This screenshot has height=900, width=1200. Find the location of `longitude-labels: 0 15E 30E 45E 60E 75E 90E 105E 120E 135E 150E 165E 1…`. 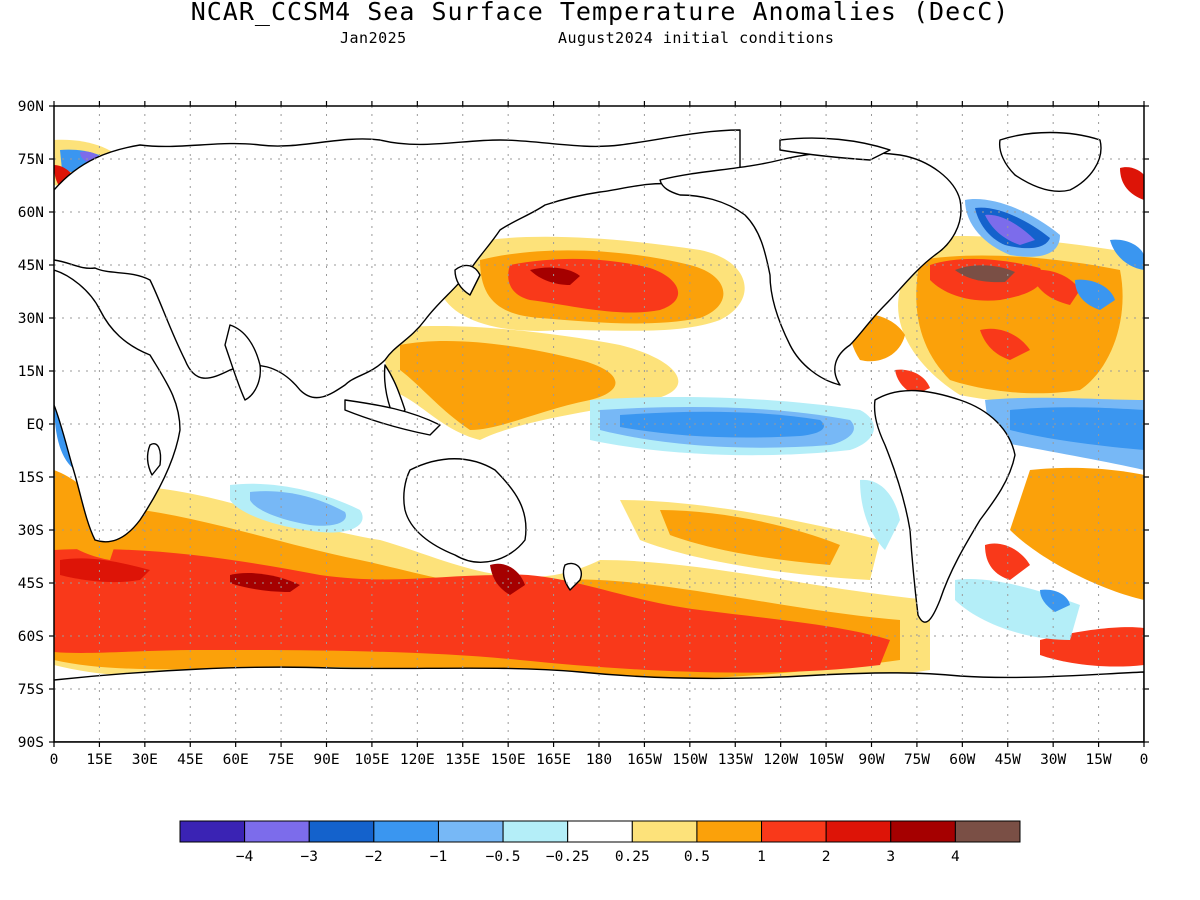

longitude-labels: 0 15E 30E 45E 60E 75E 90E 105E 120E 135E 150E 165E 1… is located at coordinates (599, 760).